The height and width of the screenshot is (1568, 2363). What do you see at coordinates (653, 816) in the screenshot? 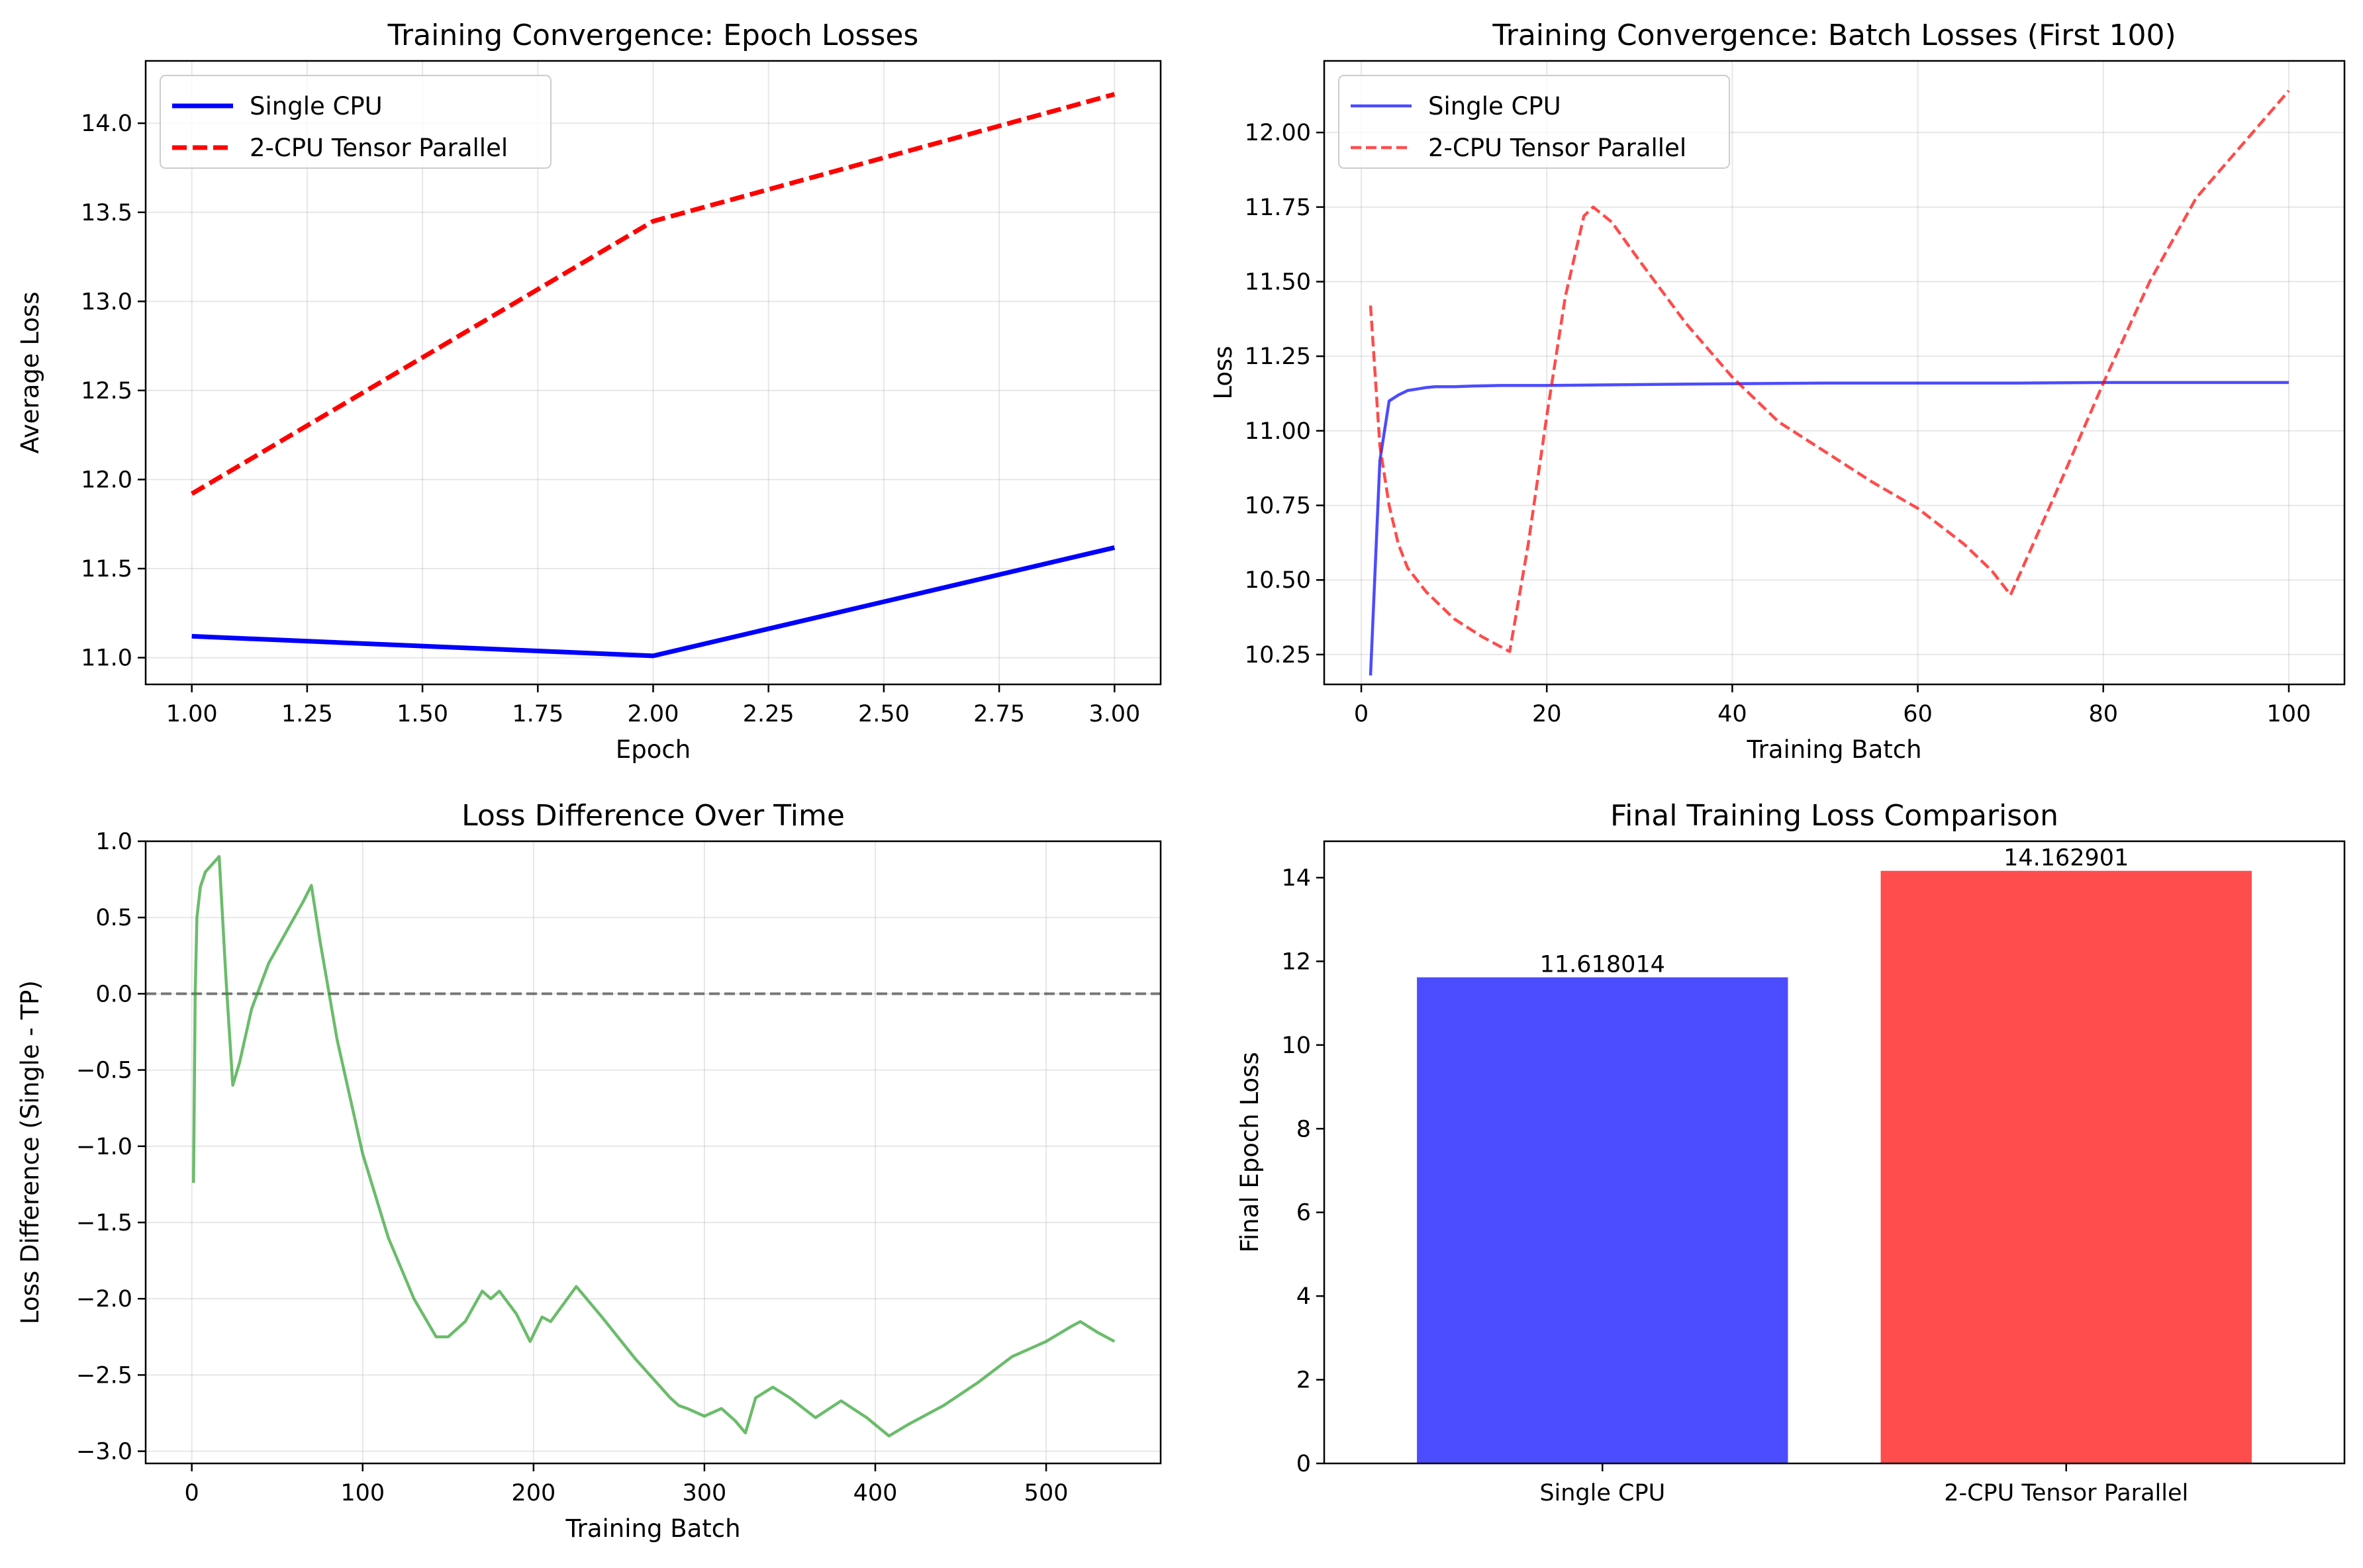
I see `chart-title: Loss Difference Over Time` at bounding box center [653, 816].